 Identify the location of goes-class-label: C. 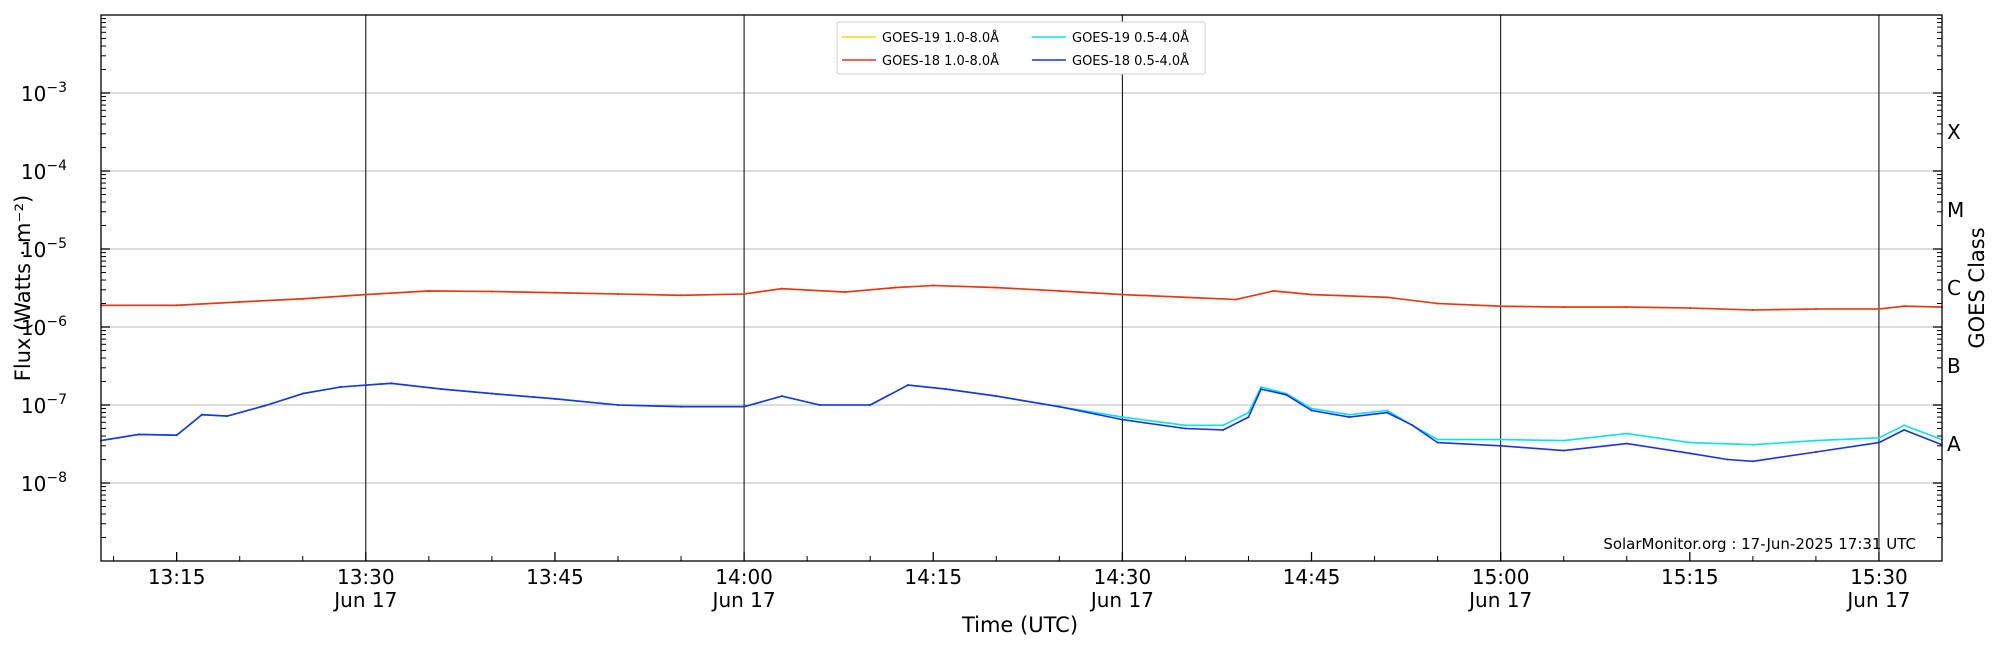
(1954, 288).